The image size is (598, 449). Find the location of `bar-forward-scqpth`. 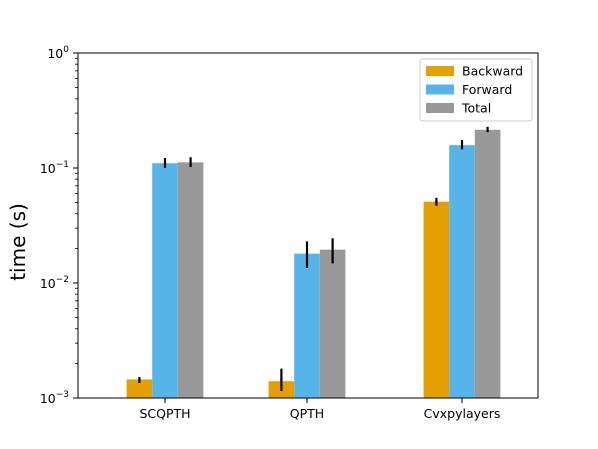

bar-forward-scqpth is located at coordinates (165, 280).